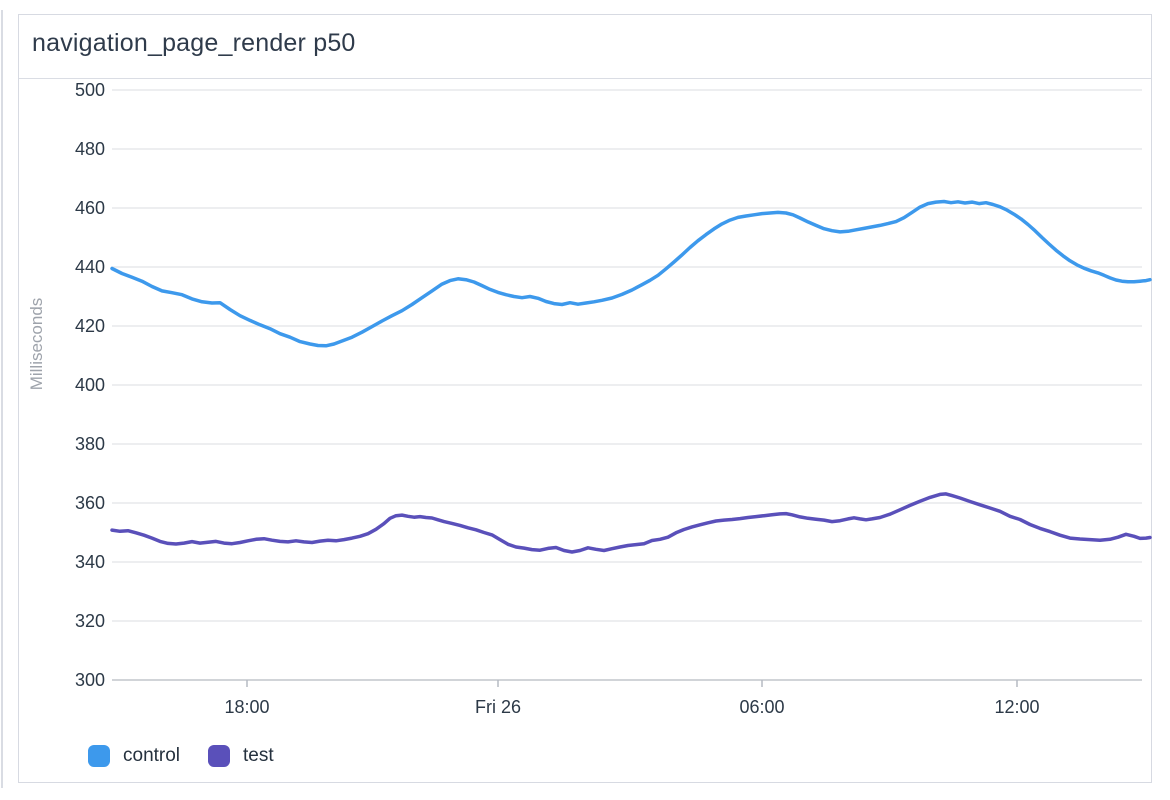 This screenshot has width=1170, height=800. What do you see at coordinates (1017, 707) in the screenshot?
I see `x-tick-label: 12:00` at bounding box center [1017, 707].